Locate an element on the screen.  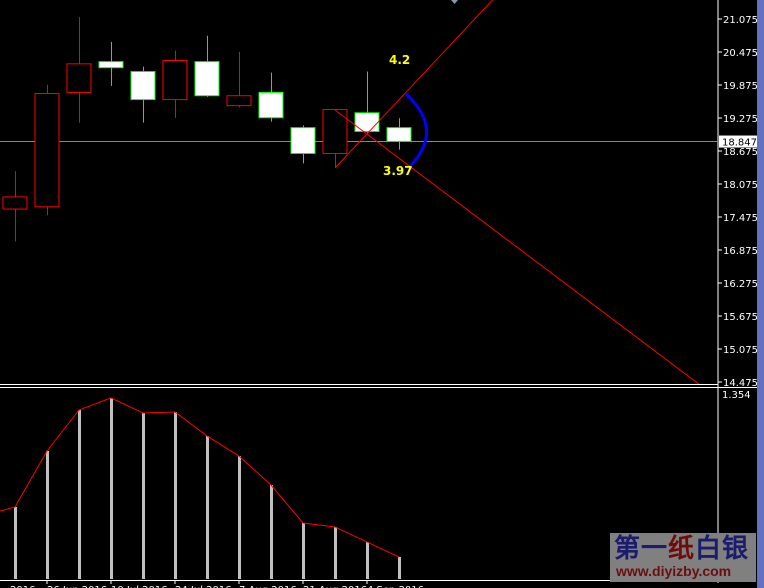
price-tick-label: 17.475 is located at coordinates (740, 218).